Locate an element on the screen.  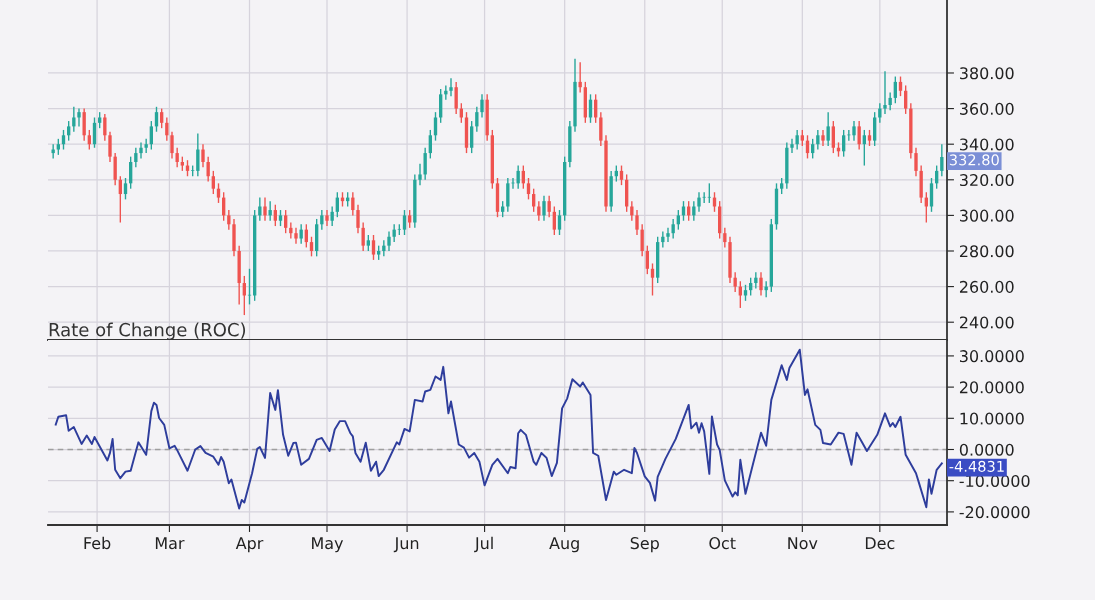
y-tick-label: 20.0000 is located at coordinates (991, 387).